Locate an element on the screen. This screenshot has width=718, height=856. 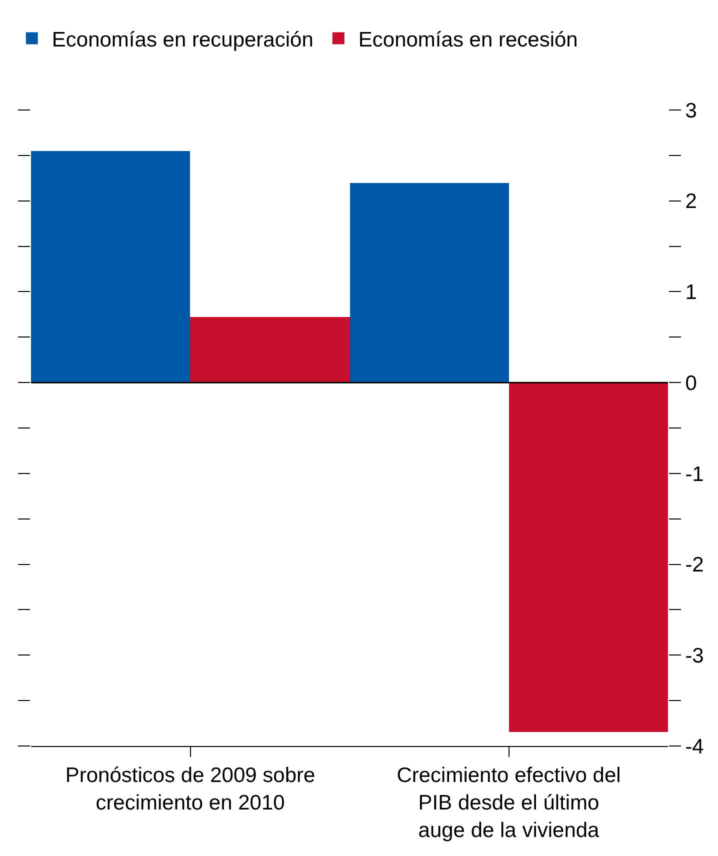
legend-label: Economías en recuperación is located at coordinates (183, 40).